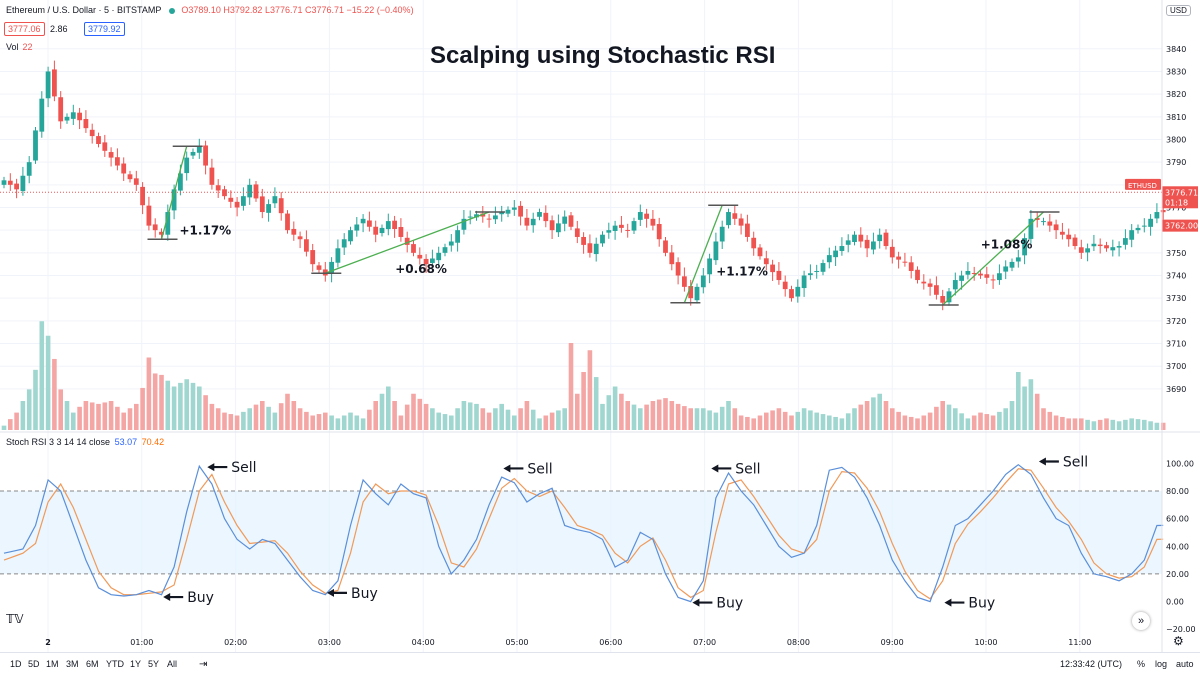 This screenshot has width=1200, height=676. What do you see at coordinates (16, 664) in the screenshot?
I see `timeframe-1d: 1D` at bounding box center [16, 664].